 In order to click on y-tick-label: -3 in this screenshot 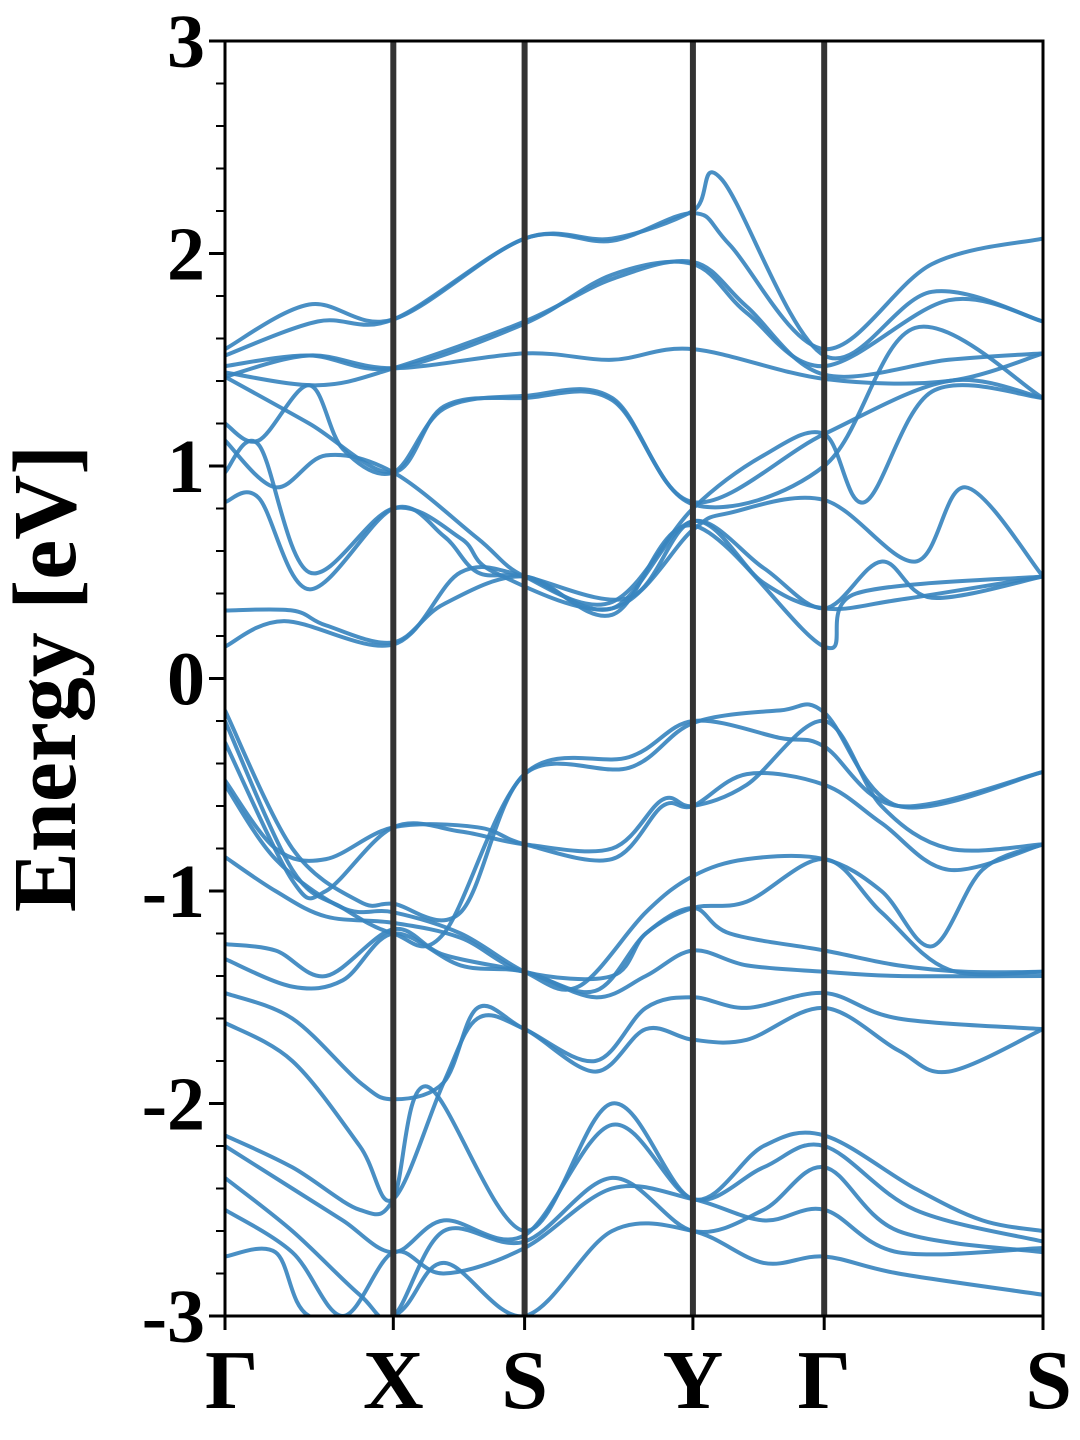, I will do `click(173, 1317)`.